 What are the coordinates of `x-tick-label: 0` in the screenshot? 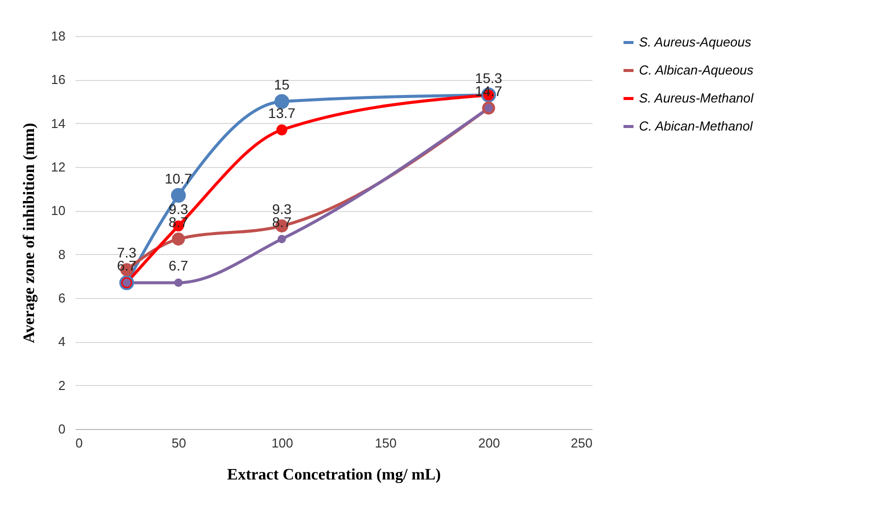 It's located at (79, 443).